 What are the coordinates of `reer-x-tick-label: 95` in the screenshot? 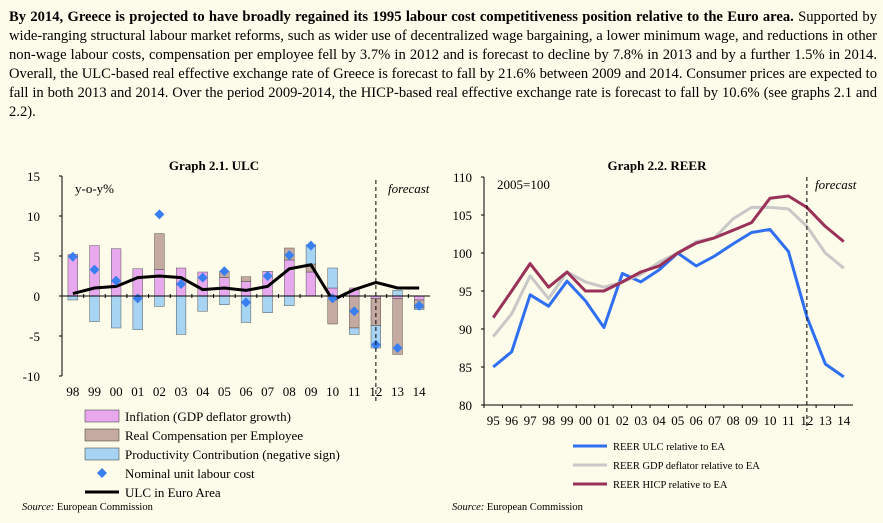 It's located at (493, 420).